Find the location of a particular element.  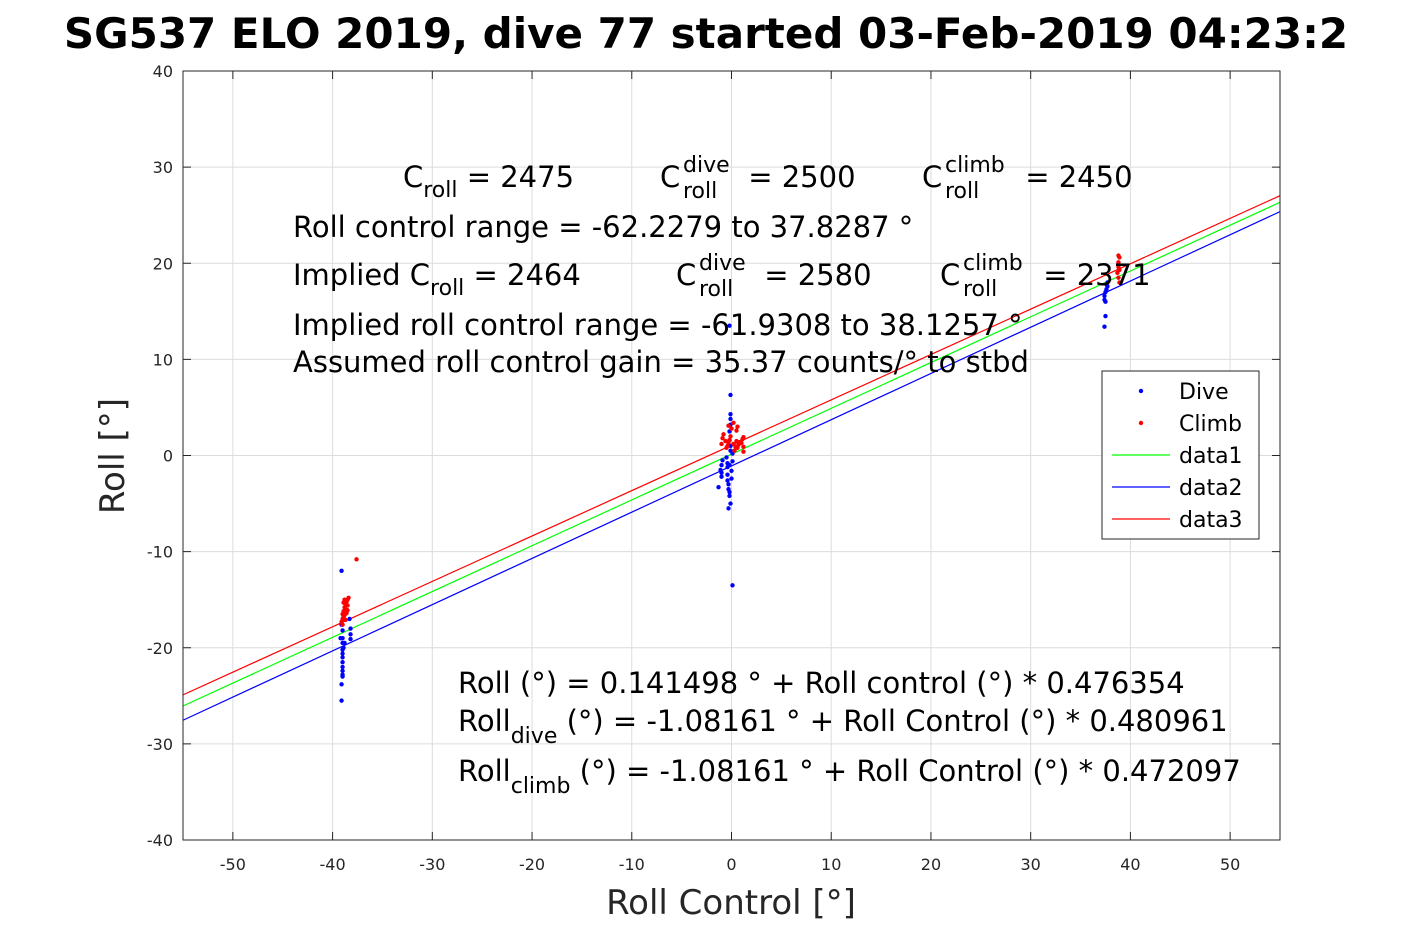

implied-c-text: Implied Croll = 2464 is located at coordinates (437, 279).